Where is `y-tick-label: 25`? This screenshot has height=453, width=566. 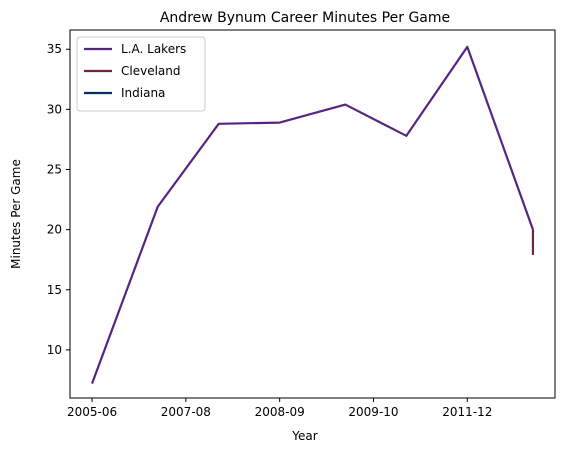 y-tick-label: 25 is located at coordinates (54, 170).